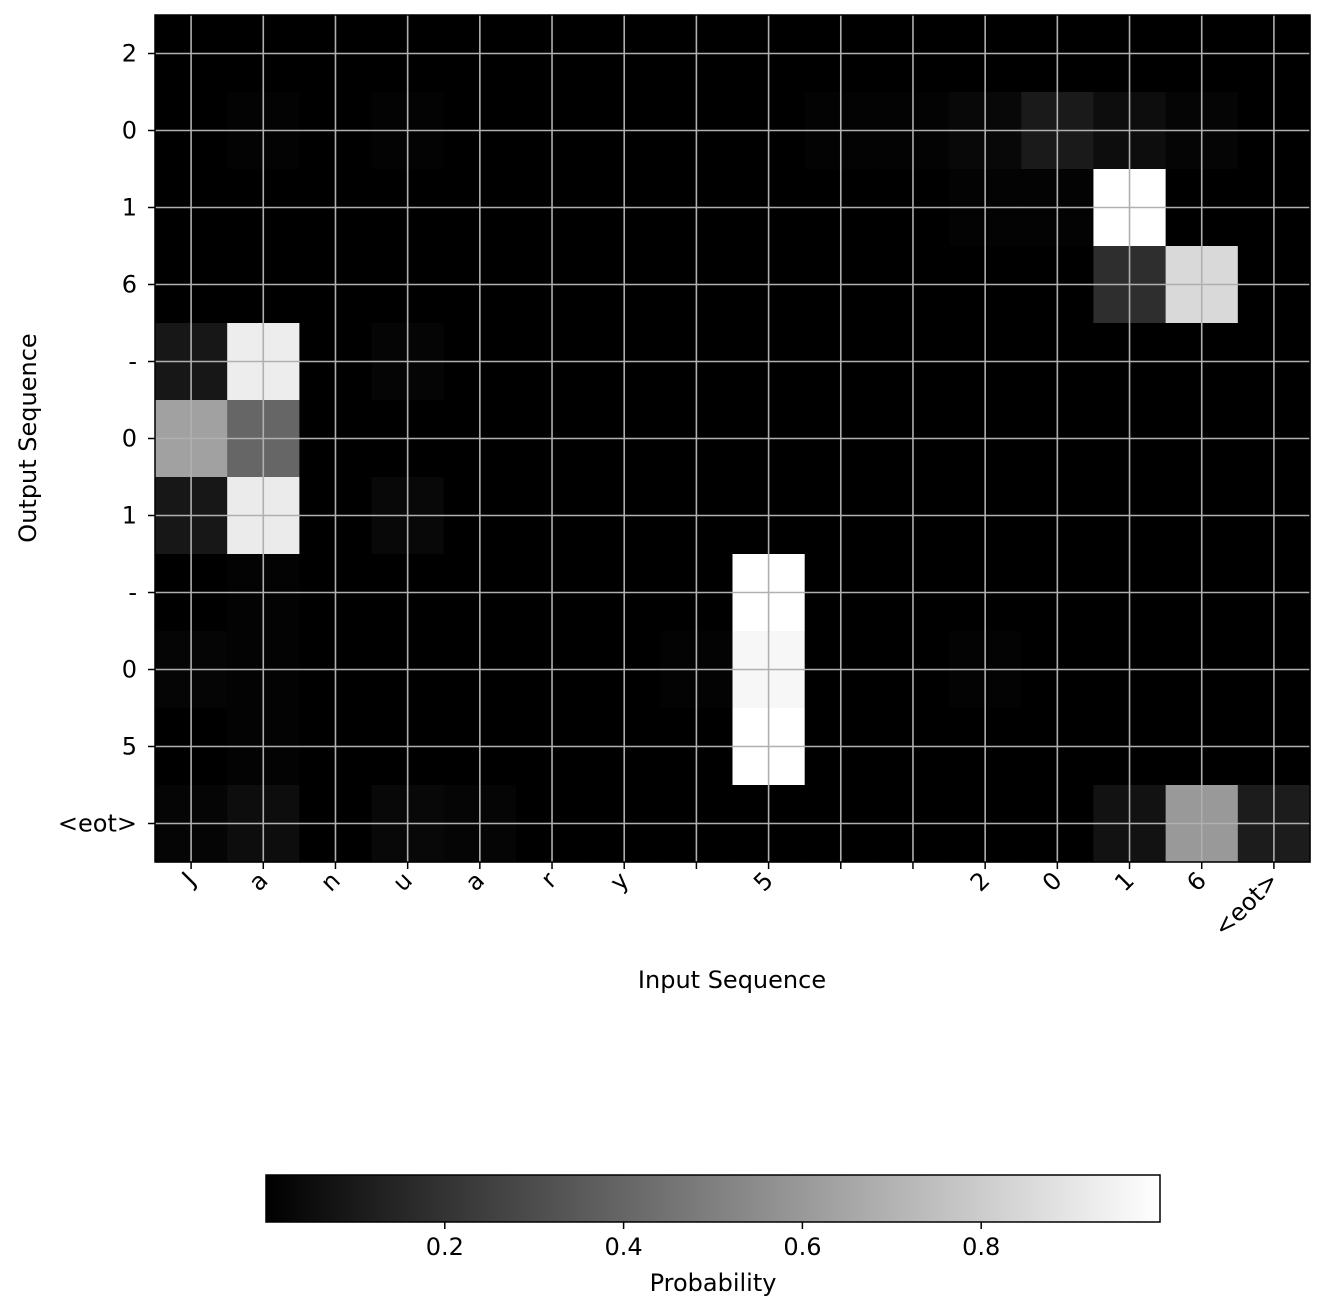 Image resolution: width=1328 pixels, height=1306 pixels. I want to click on colorbar-tick-label-2: 0.6, so click(802, 1247).